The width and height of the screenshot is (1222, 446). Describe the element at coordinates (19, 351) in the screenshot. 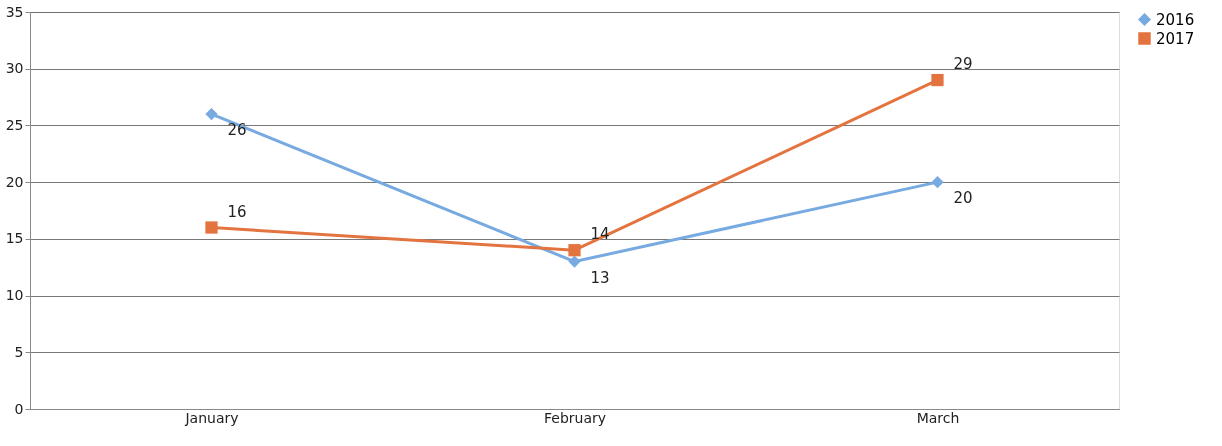

I see `y-tick-label: 5` at that location.